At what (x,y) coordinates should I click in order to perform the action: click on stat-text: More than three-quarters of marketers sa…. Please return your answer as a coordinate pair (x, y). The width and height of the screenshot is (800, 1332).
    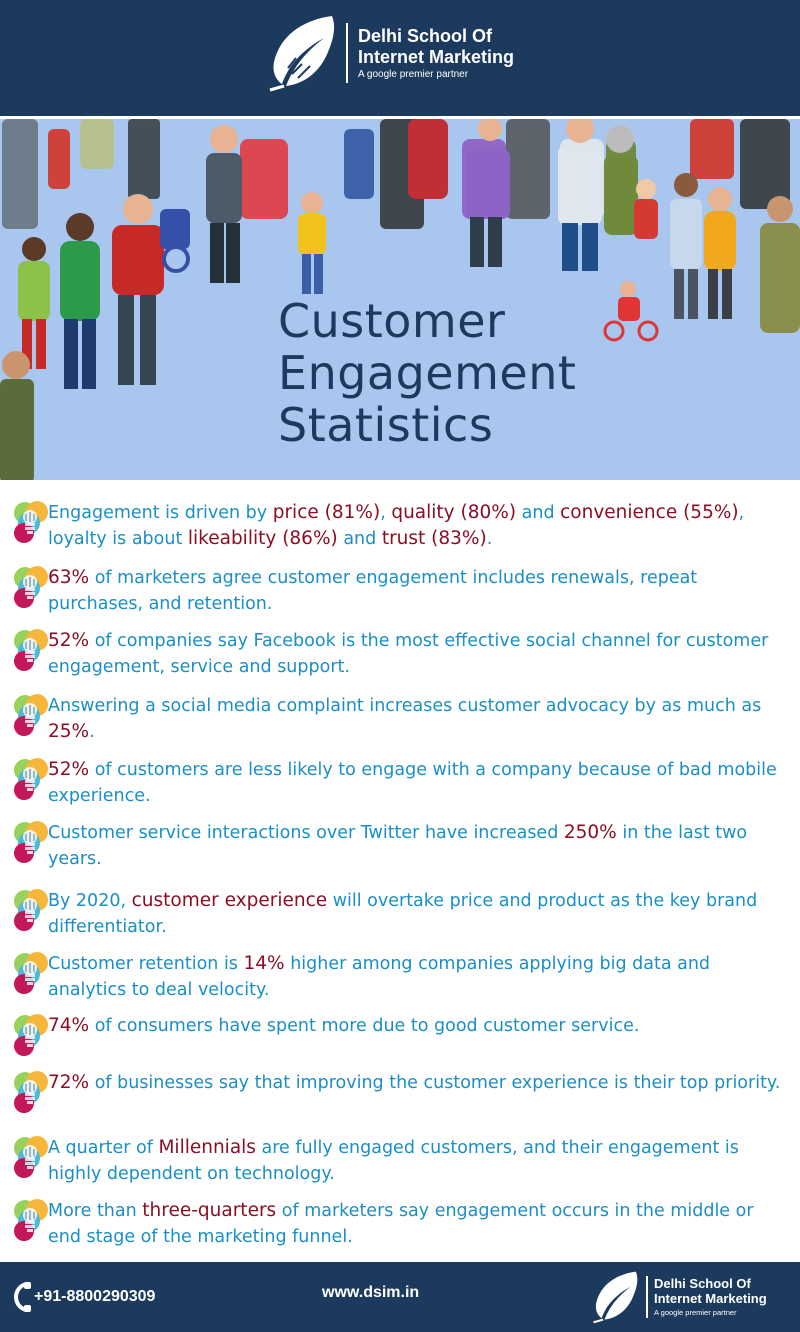
    Looking at the image, I should click on (419, 1224).